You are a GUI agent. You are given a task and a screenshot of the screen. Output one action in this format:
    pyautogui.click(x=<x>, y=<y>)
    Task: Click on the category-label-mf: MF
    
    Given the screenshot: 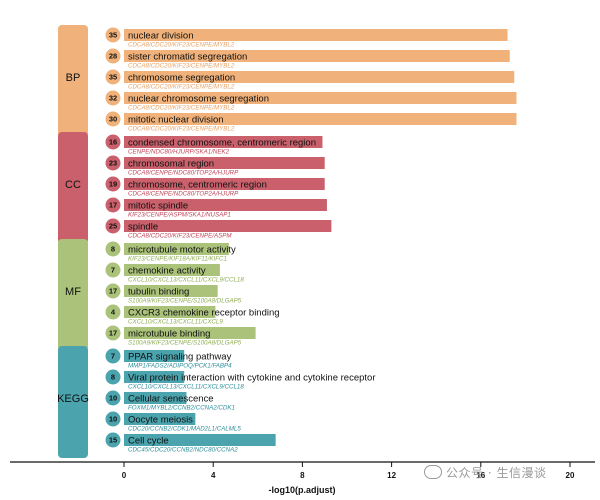 What is the action you would take?
    pyautogui.click(x=73, y=292)
    